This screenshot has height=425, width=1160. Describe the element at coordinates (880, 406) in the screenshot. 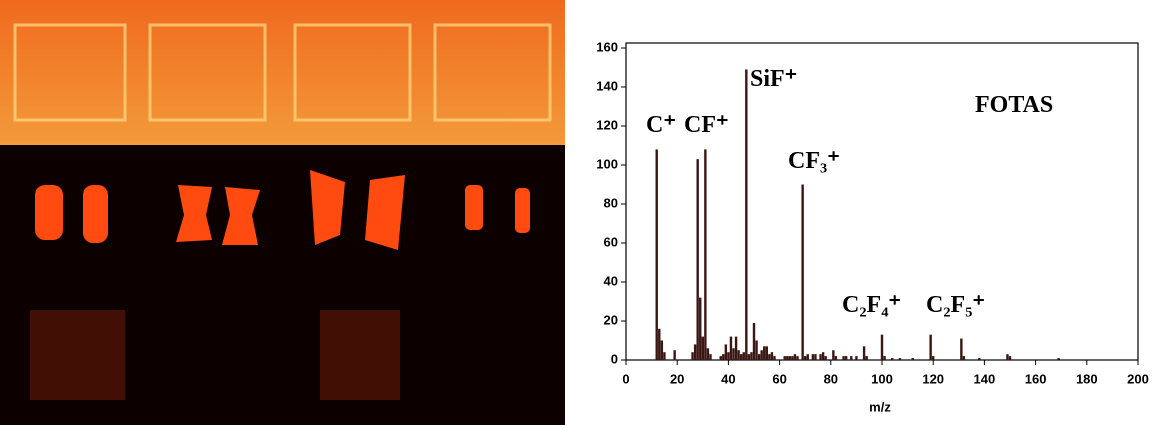

I see `x-axis-label: m/z` at that location.